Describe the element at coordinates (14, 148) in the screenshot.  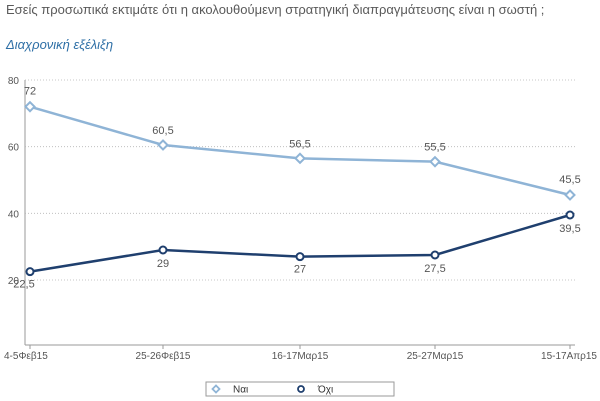
I see `y-tick-label: 60` at that location.